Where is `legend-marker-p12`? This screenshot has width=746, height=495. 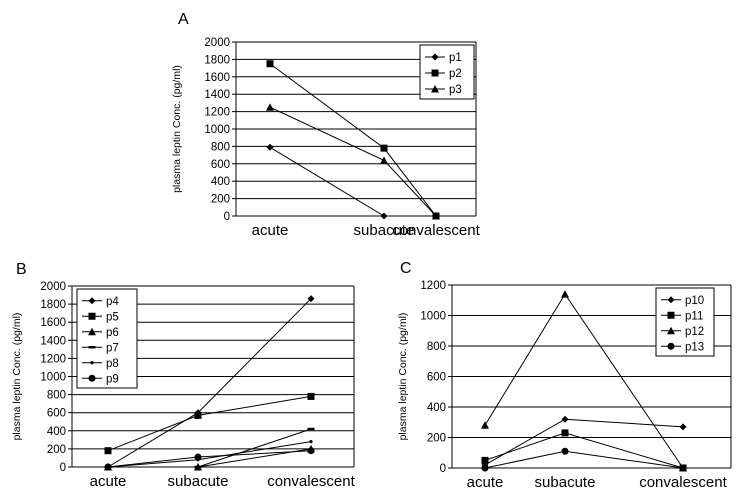
legend-marker-p12 is located at coordinates (671, 330).